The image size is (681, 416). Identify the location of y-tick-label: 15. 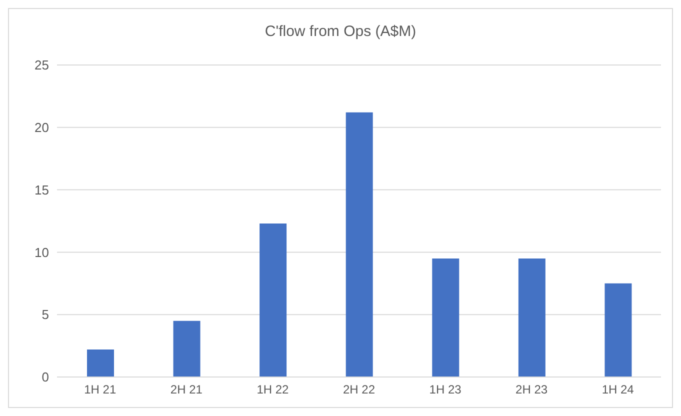
(41, 190).